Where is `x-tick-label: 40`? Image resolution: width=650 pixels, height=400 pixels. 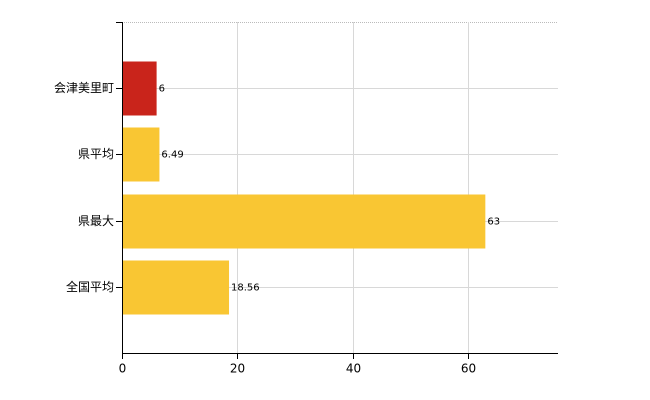
x-tick-label: 40 is located at coordinates (353, 369).